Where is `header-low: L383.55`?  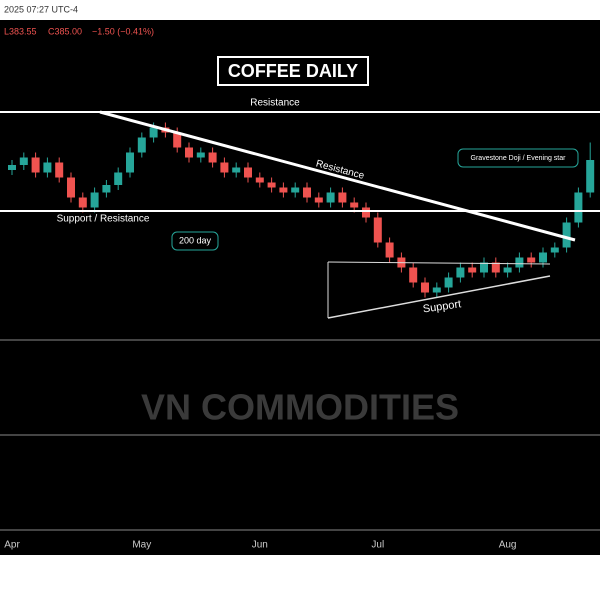 header-low: L383.55 is located at coordinates (20, 31).